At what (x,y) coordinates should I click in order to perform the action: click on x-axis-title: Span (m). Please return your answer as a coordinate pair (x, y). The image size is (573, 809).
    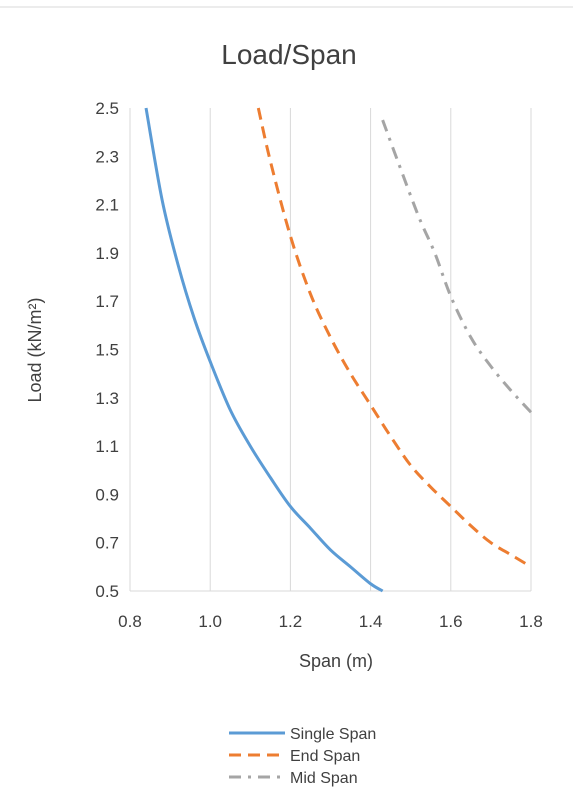
    Looking at the image, I should click on (336, 661).